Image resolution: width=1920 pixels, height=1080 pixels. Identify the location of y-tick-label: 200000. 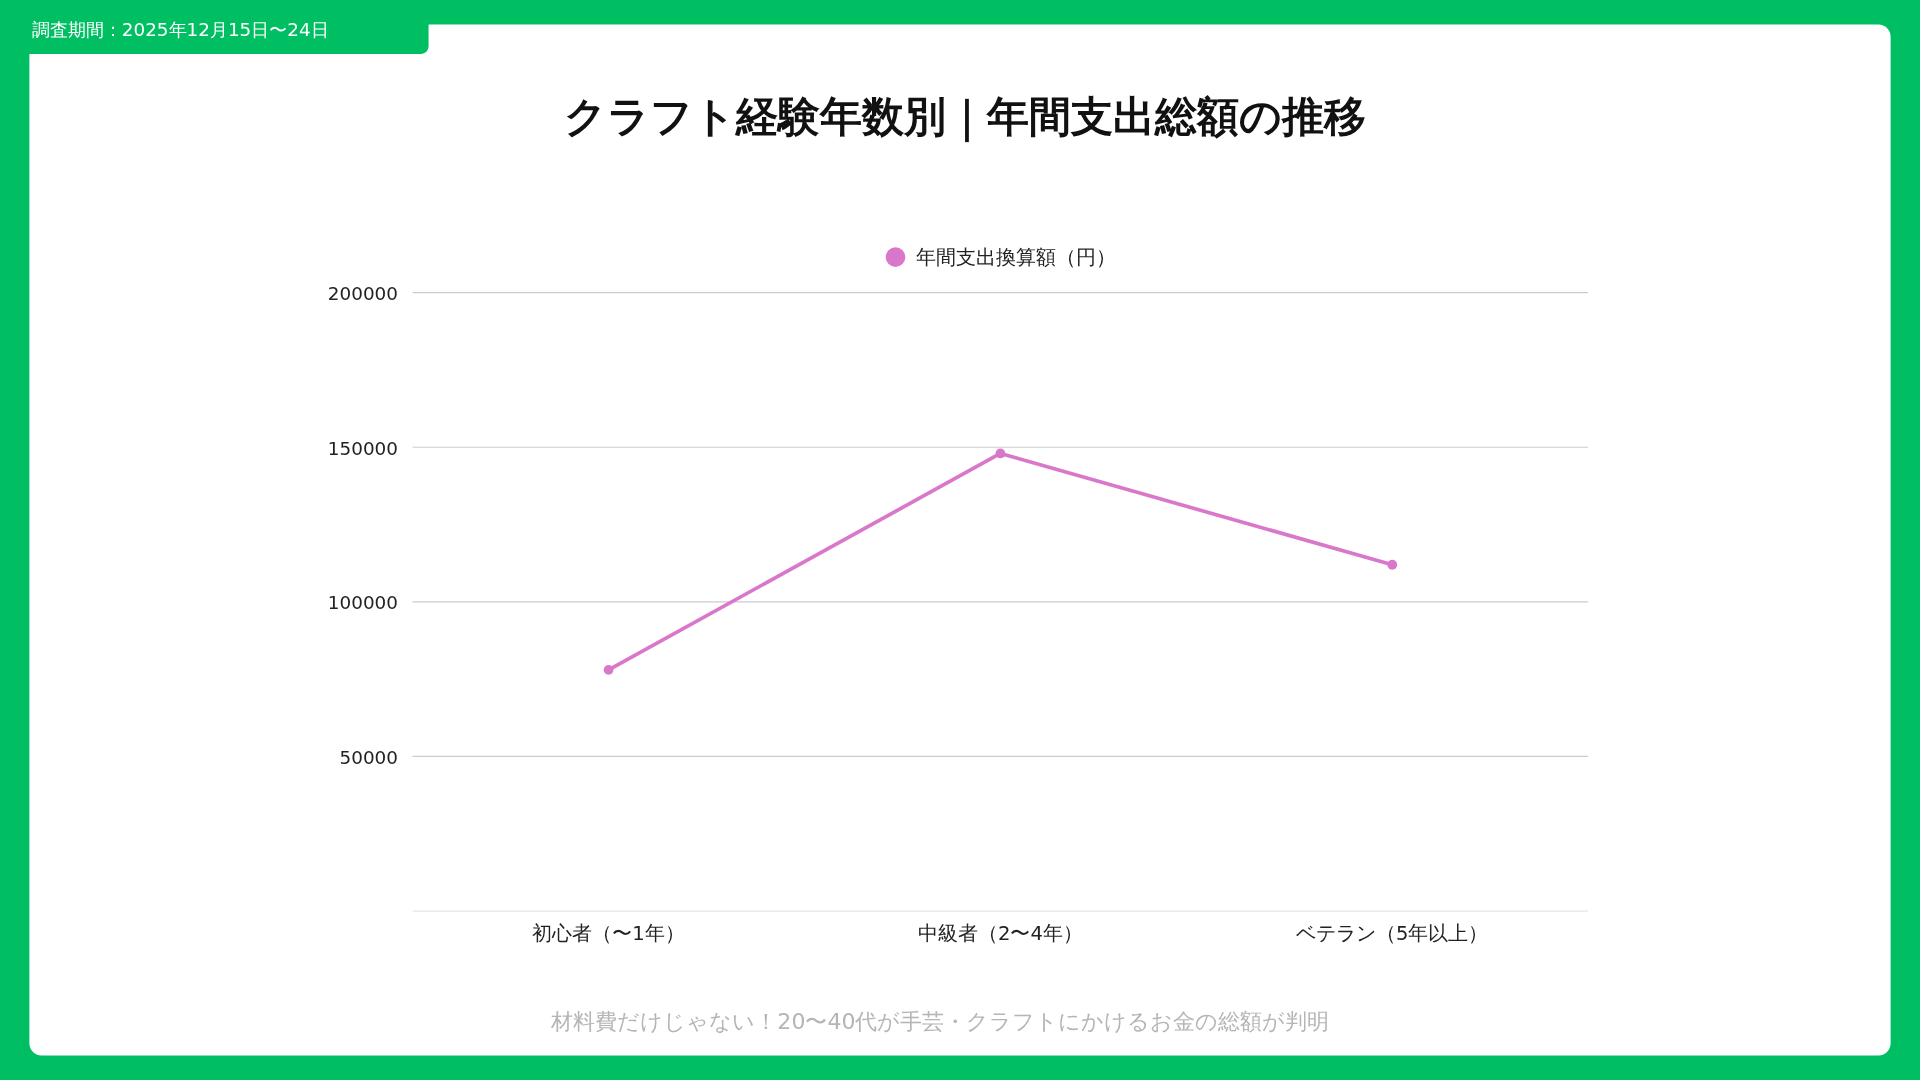
(362, 293).